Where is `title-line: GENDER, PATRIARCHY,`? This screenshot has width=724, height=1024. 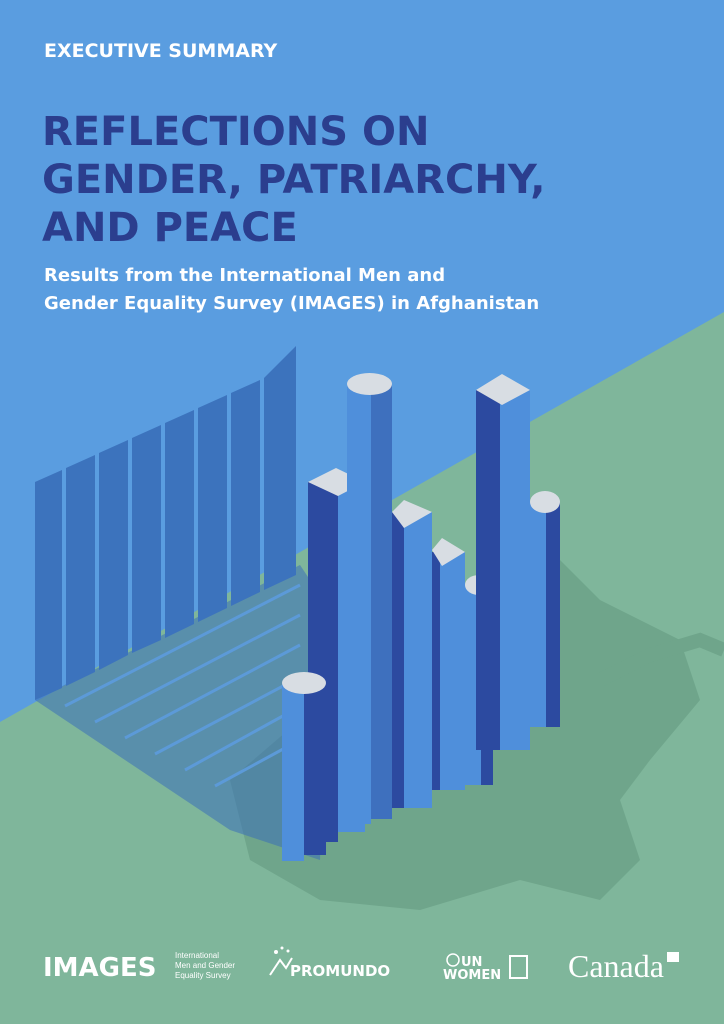
title-line: GENDER, PATRIARCHY, is located at coordinates (293, 180).